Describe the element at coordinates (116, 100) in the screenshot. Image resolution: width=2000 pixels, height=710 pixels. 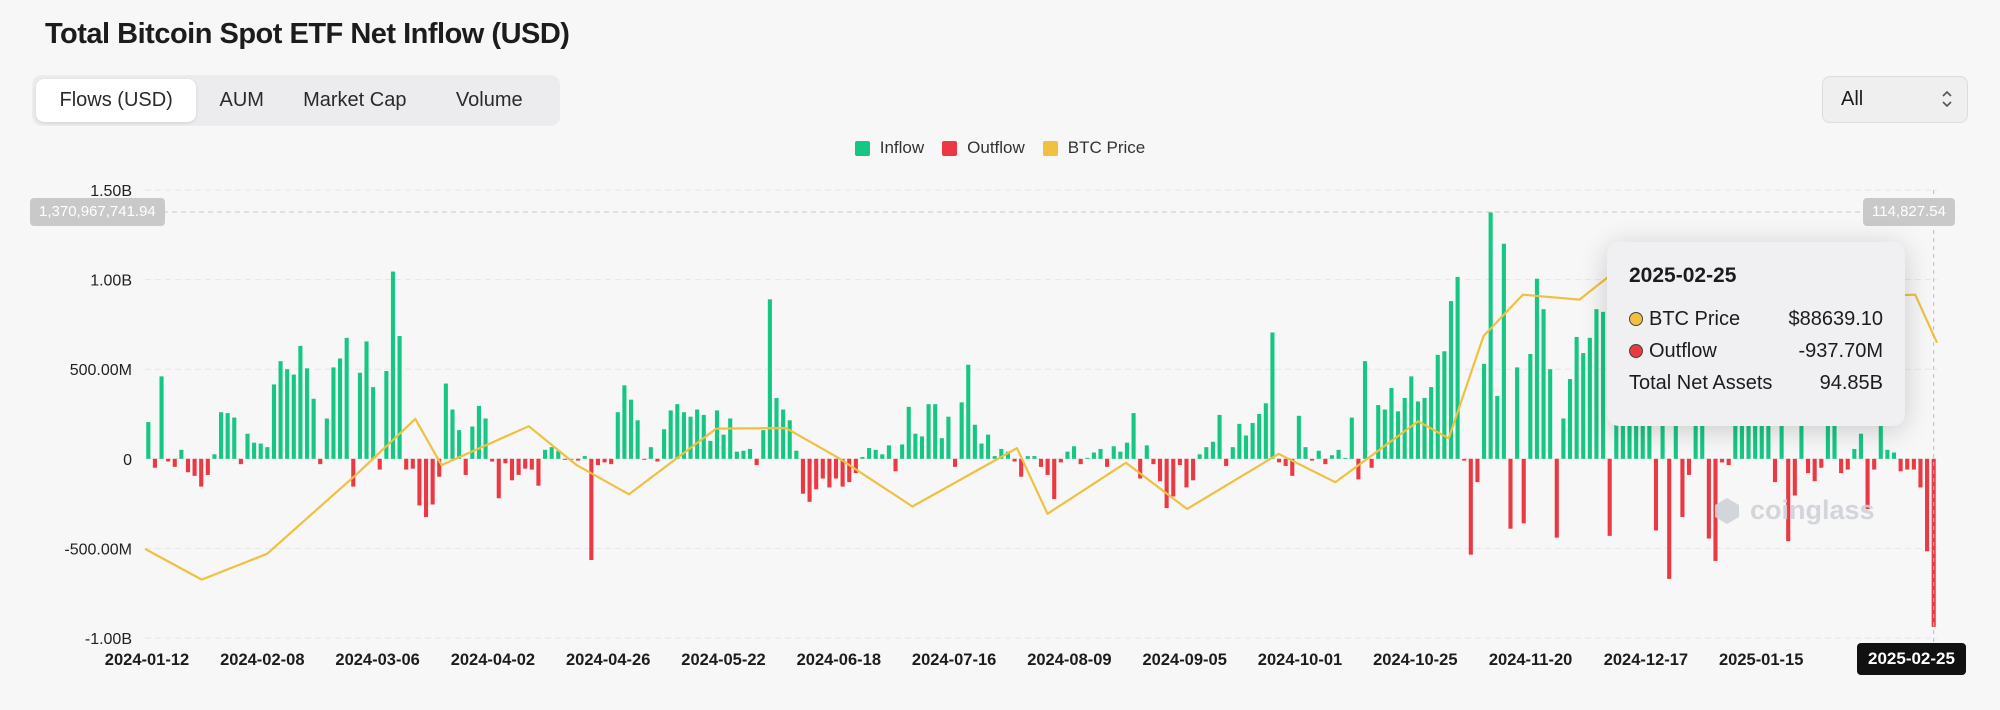
I see `tab-flows-usd: Flows (USD)` at that location.